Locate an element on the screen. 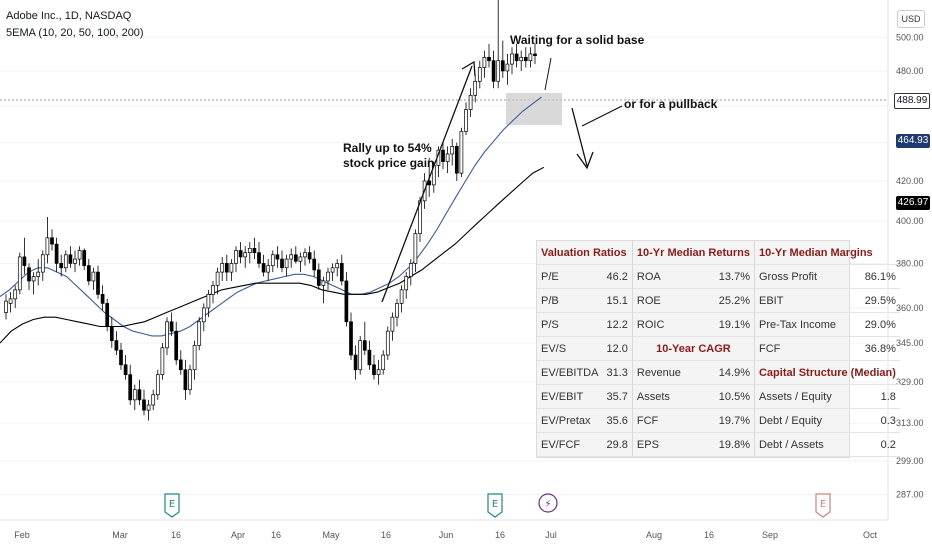 The width and height of the screenshot is (932, 550). valuation-value: 46.2 is located at coordinates (617, 276).